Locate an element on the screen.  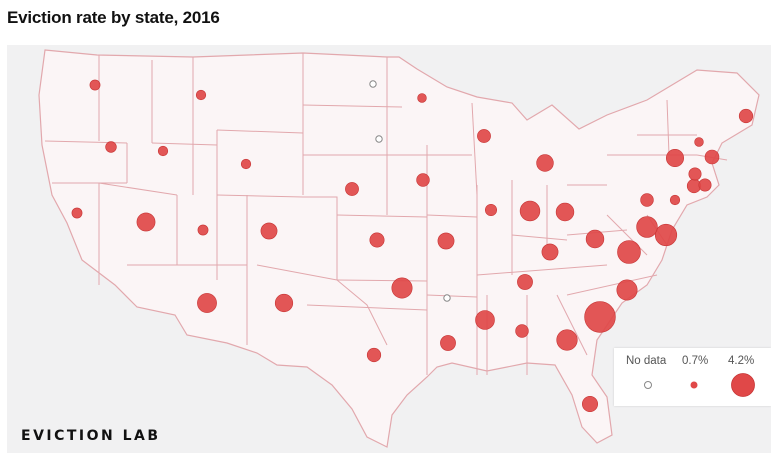
bubble-va: VA: 4.7% is located at coordinates (629, 252).